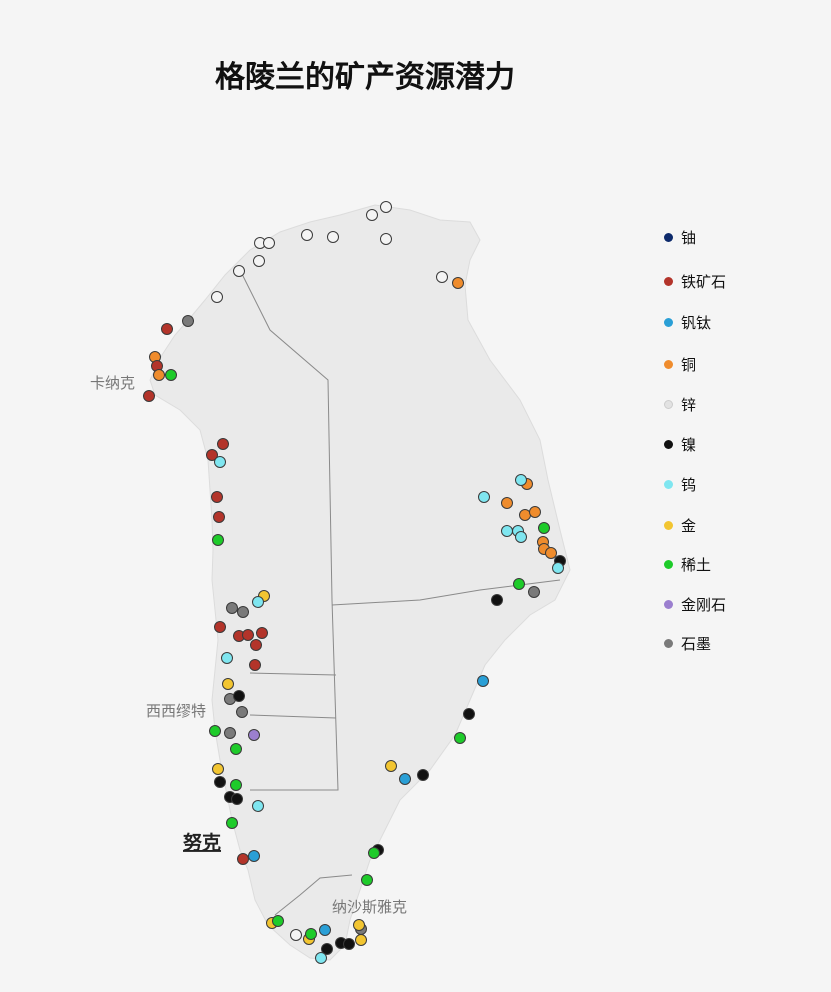 This screenshot has height=992, width=831. Describe the element at coordinates (668, 564) in the screenshot. I see `legend-dot-rare-earth` at that location.